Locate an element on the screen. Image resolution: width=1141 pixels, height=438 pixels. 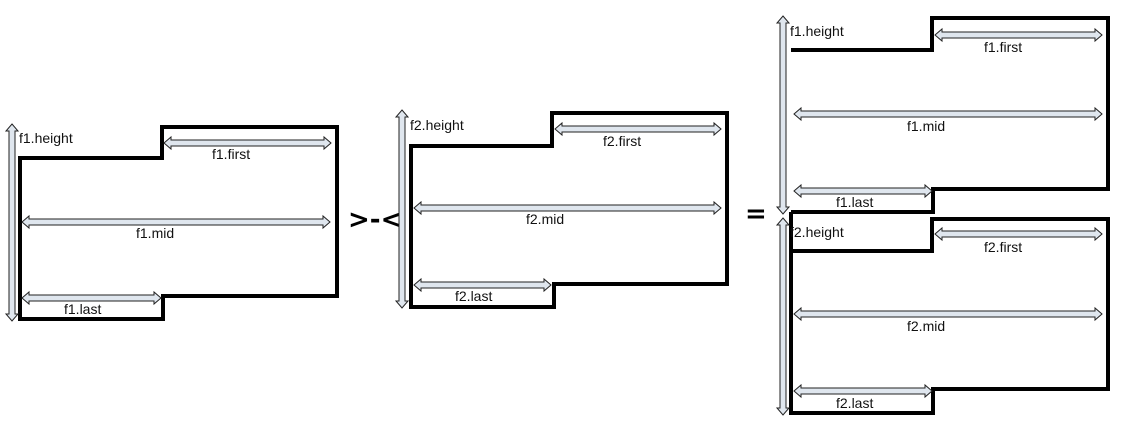
combine-operator: >-< is located at coordinates (375, 220).